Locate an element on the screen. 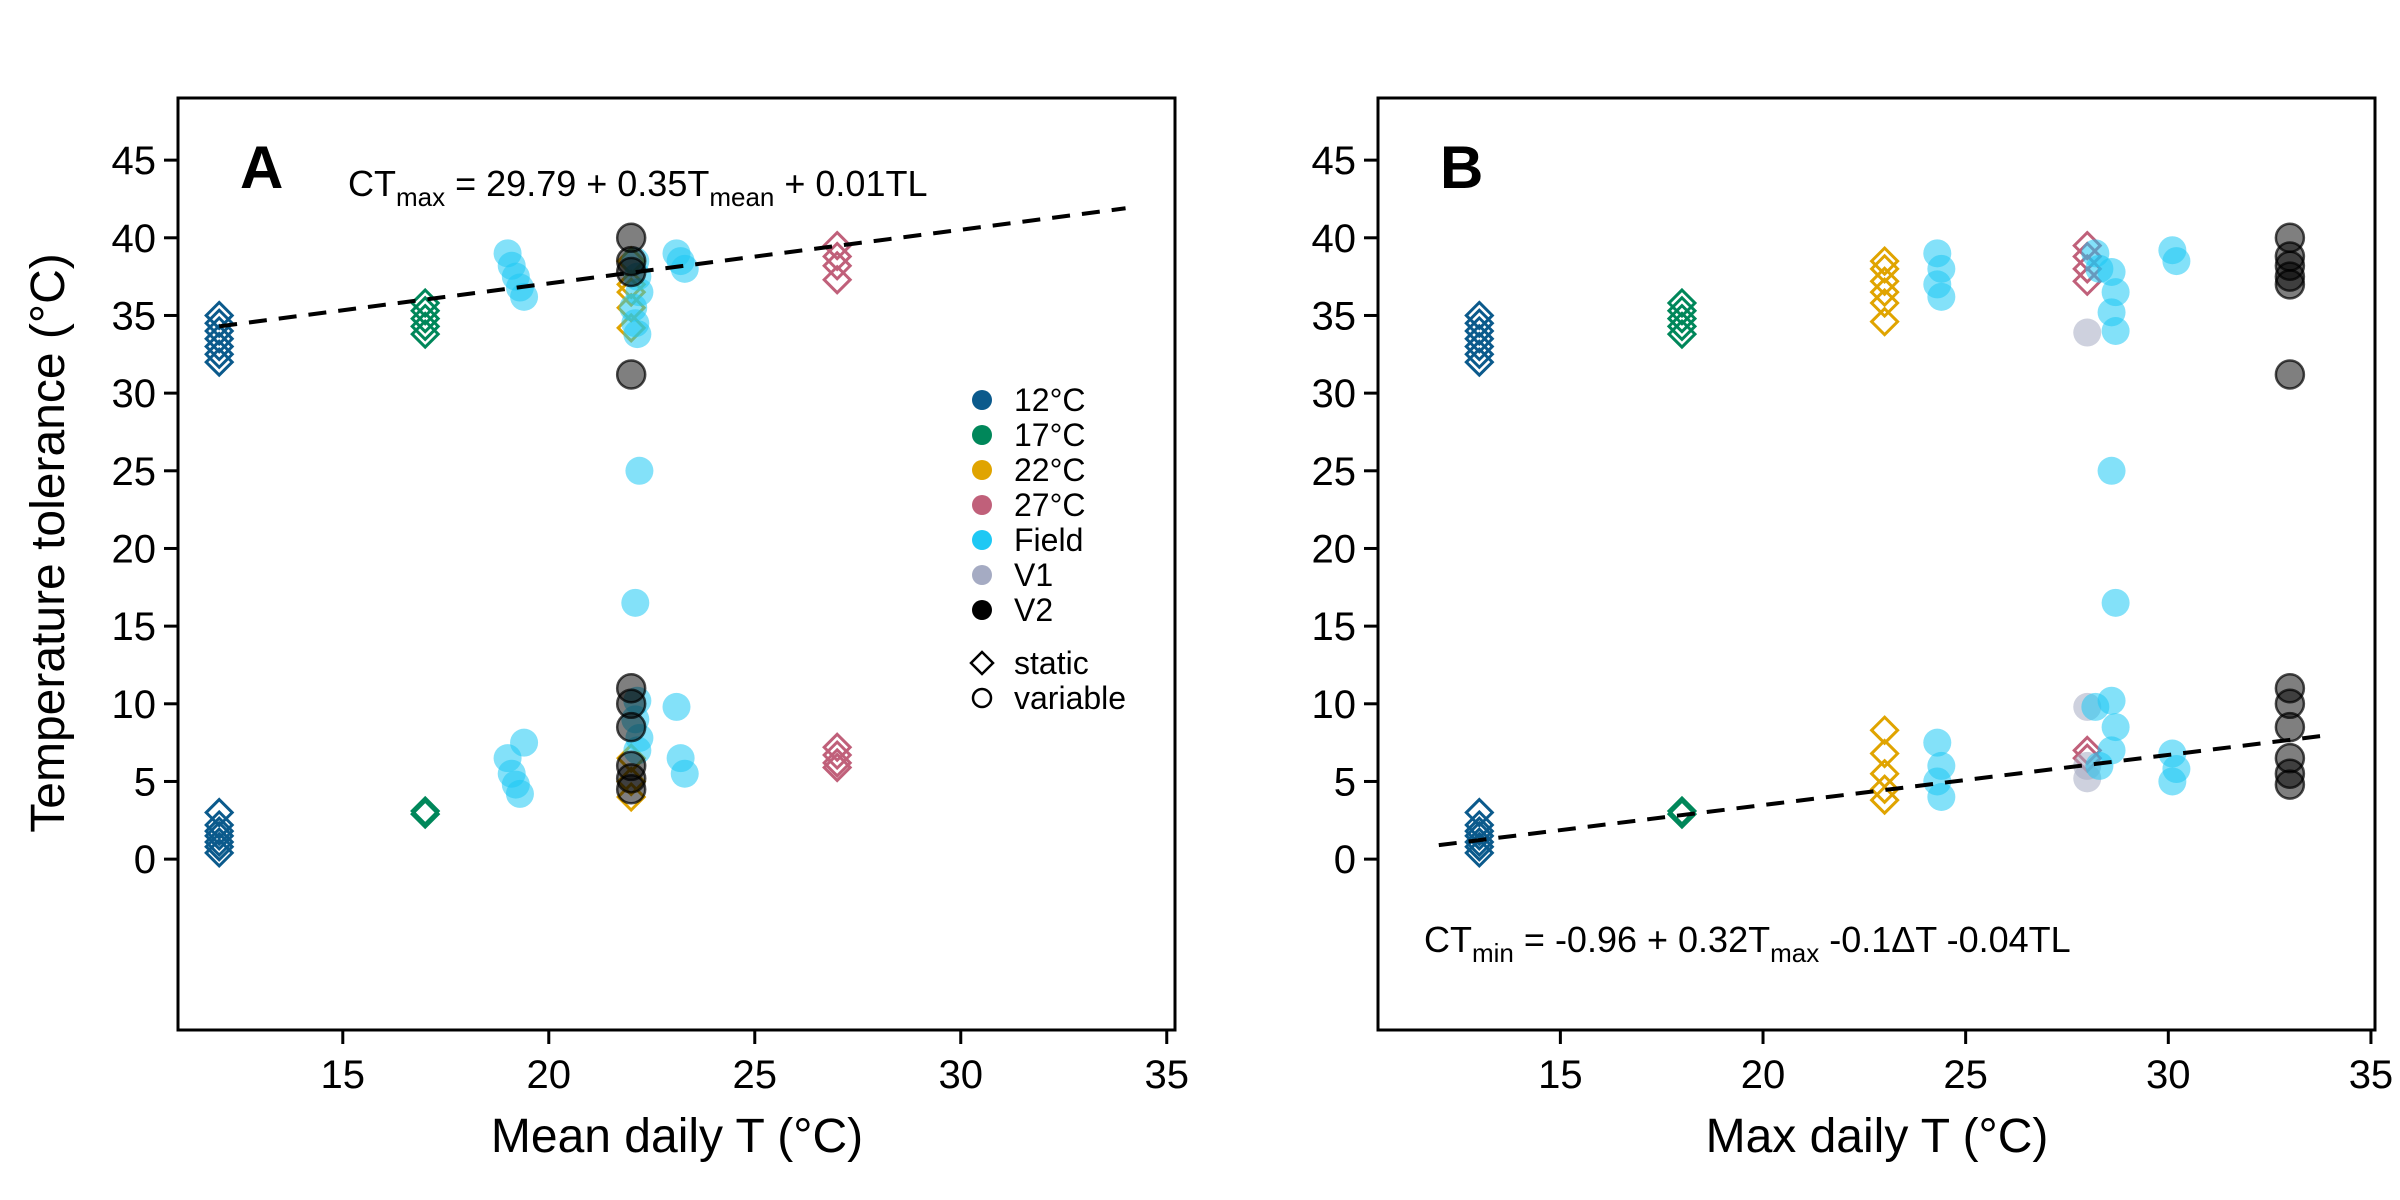 This screenshot has height=1200, width=2400. legend-field-label: Field is located at coordinates (1048, 540).